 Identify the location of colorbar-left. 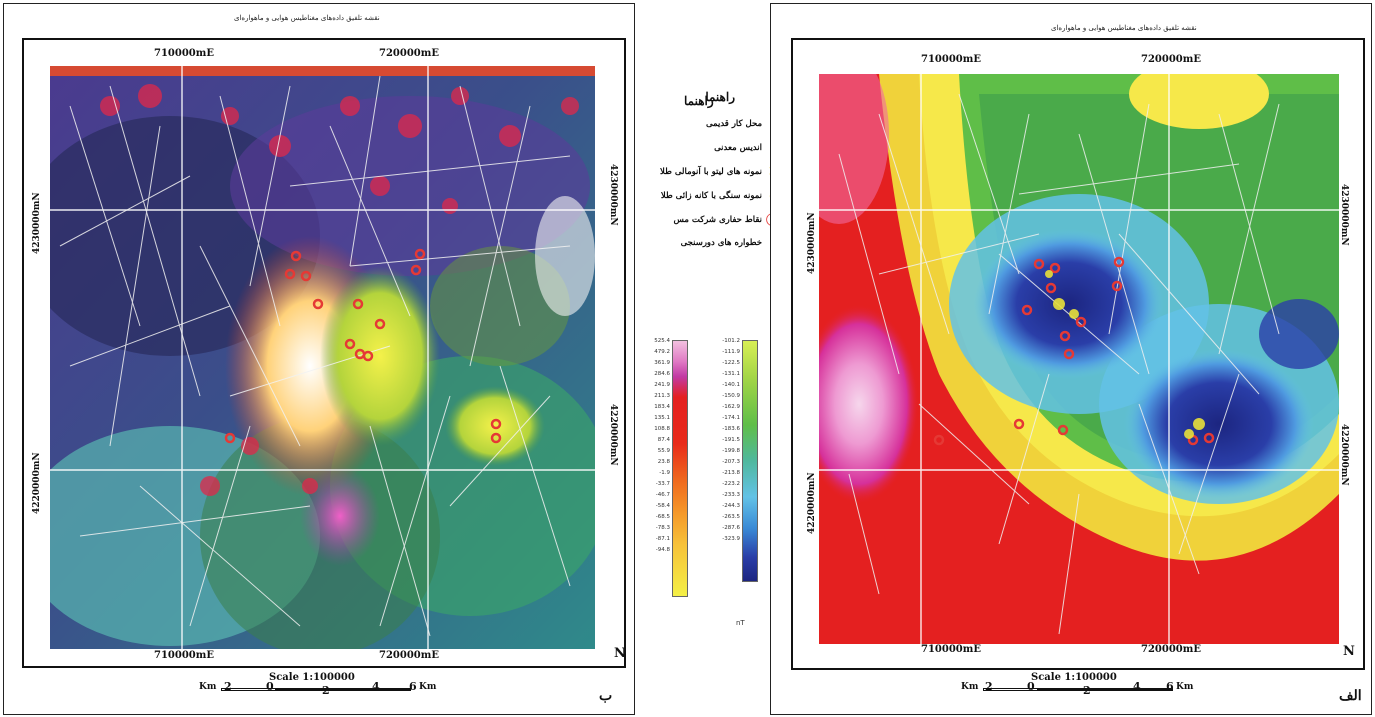
(680, 468).